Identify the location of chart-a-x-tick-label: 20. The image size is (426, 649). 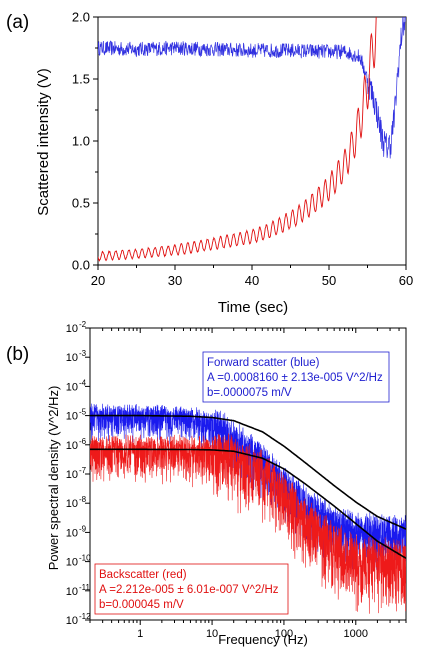
(98, 280).